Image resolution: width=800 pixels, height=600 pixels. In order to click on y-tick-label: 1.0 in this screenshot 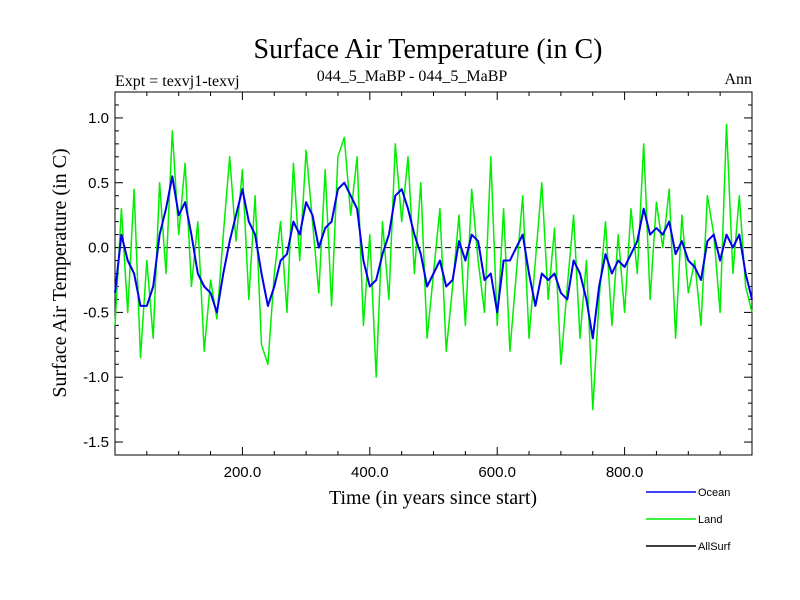, I will do `click(98, 118)`.